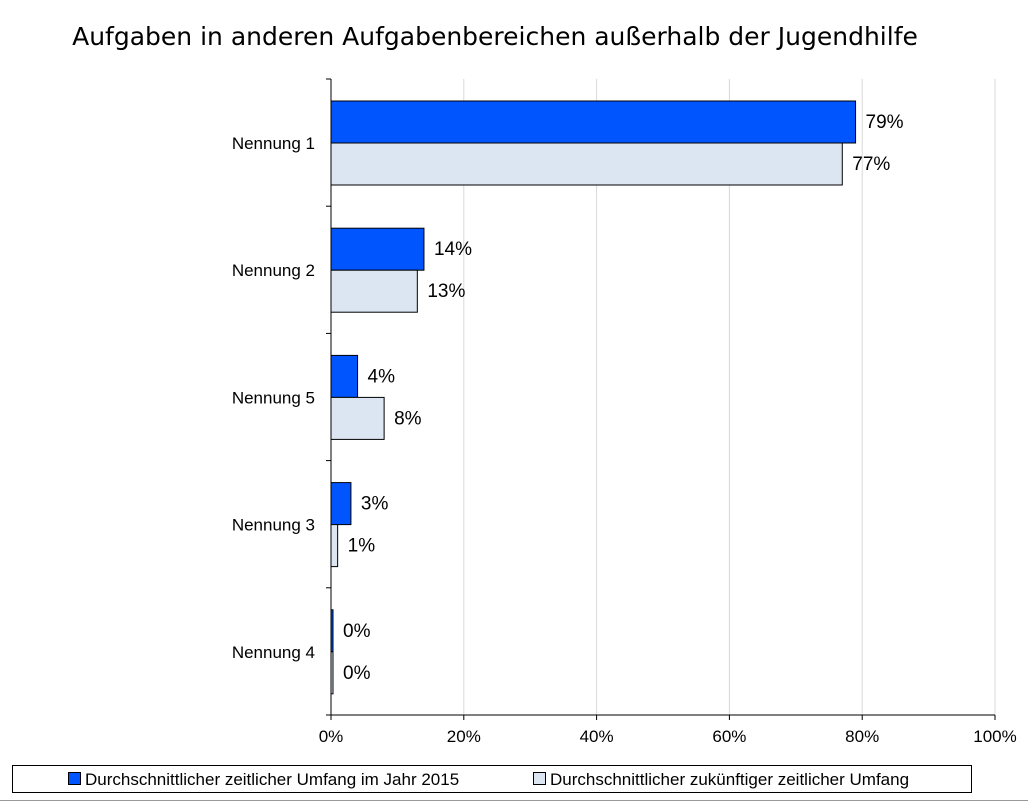  I want to click on category-label: Nennung 4, so click(273, 652).